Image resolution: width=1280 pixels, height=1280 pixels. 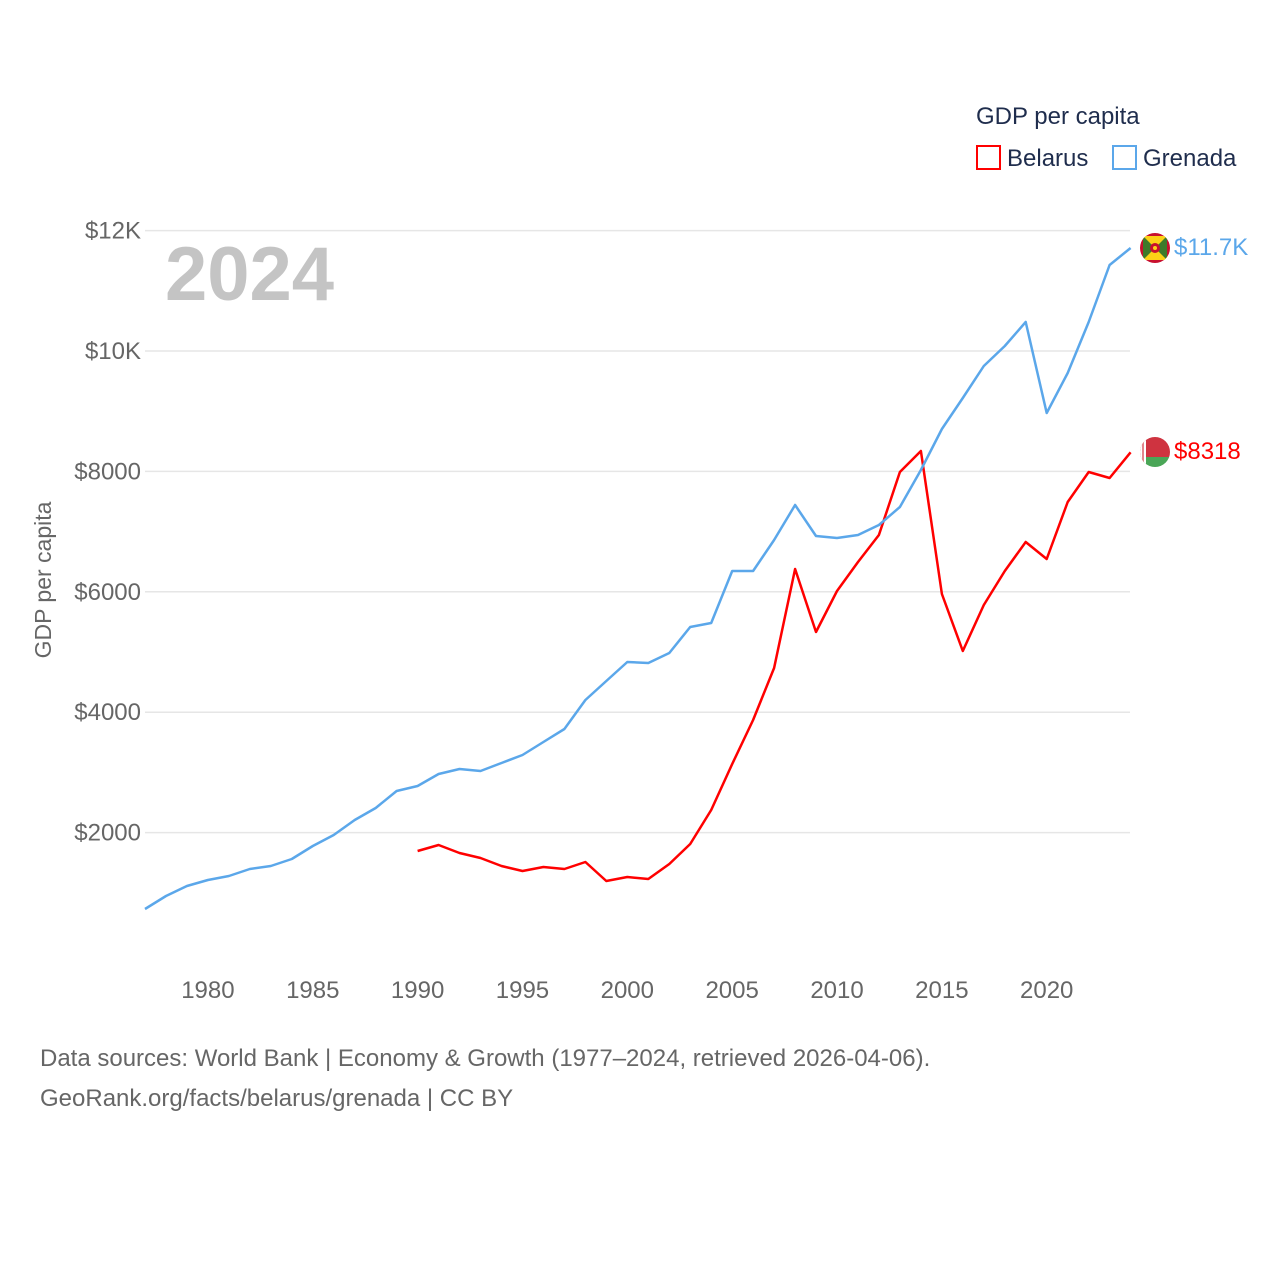 I want to click on y-tick-label: $12K, so click(x=113, y=231).